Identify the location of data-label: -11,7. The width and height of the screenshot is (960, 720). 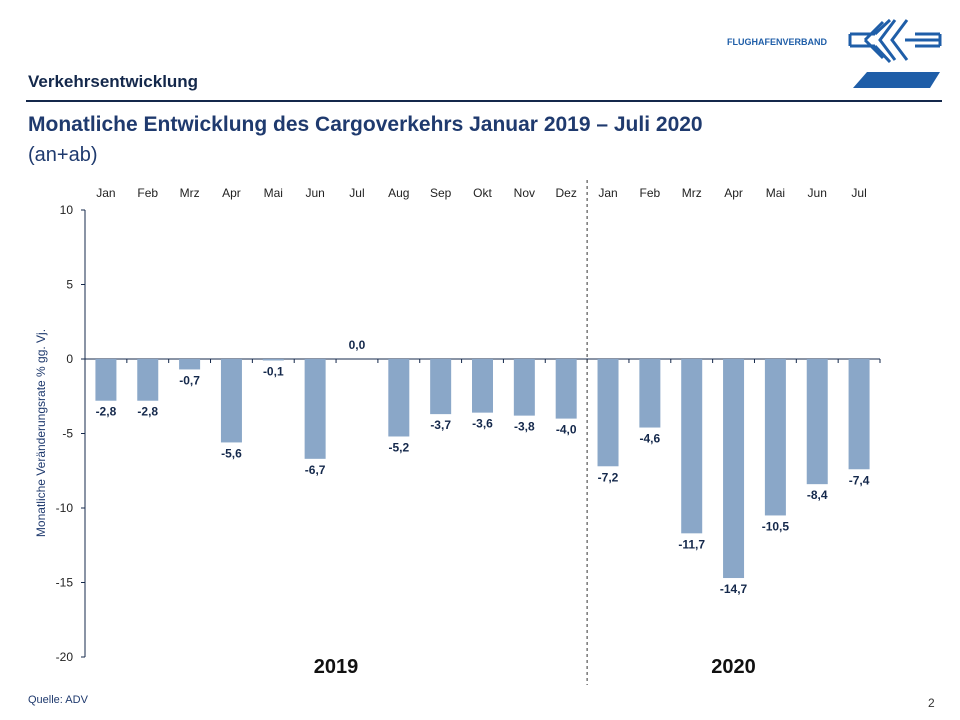
(691, 544).